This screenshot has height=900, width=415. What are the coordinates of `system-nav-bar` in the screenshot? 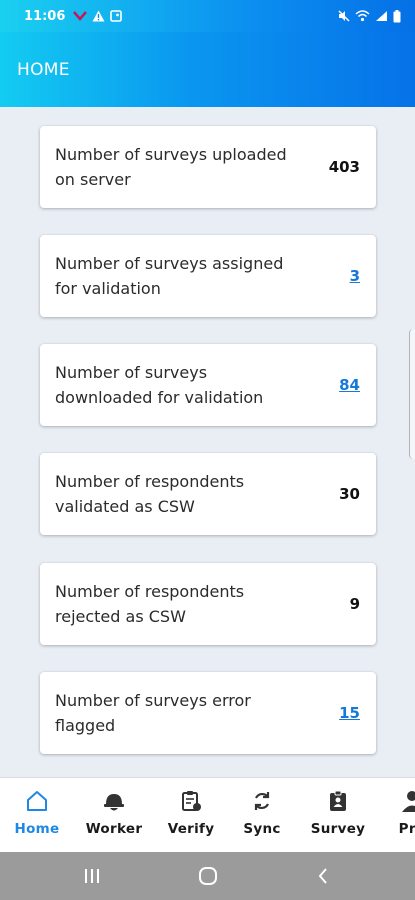 It's located at (207, 876).